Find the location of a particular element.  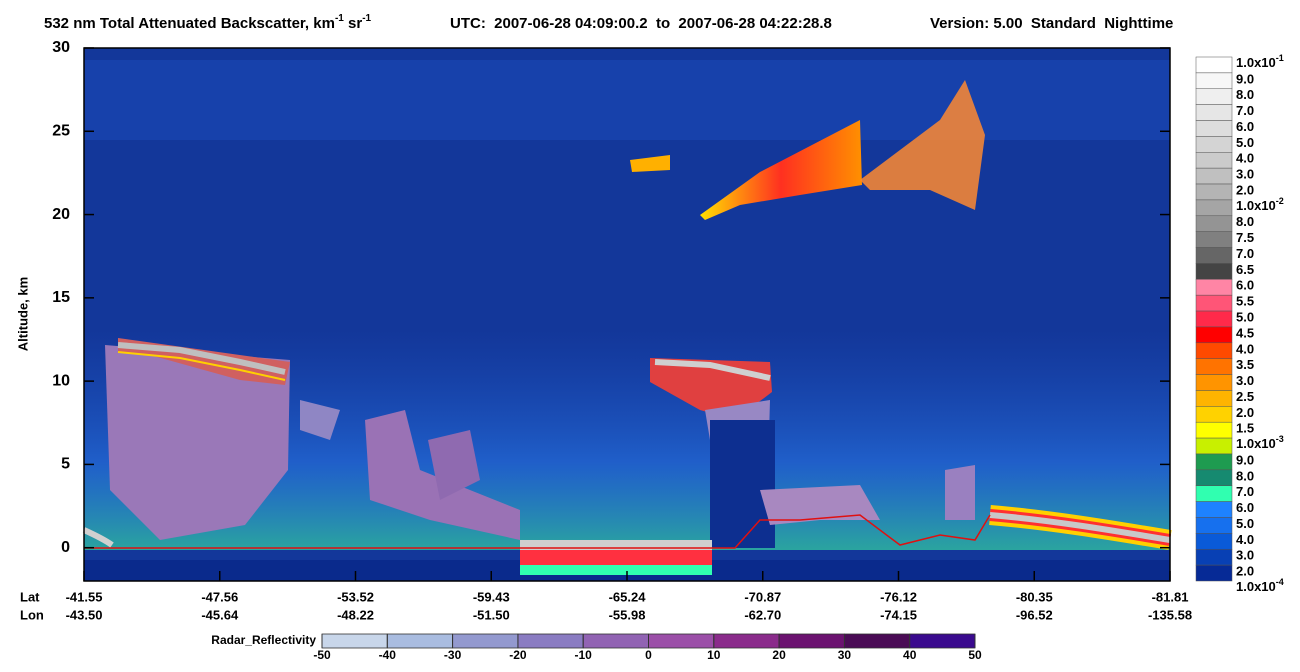

colorbar-label: 1.0x10⁻⁴ is located at coordinates (1260, 585).